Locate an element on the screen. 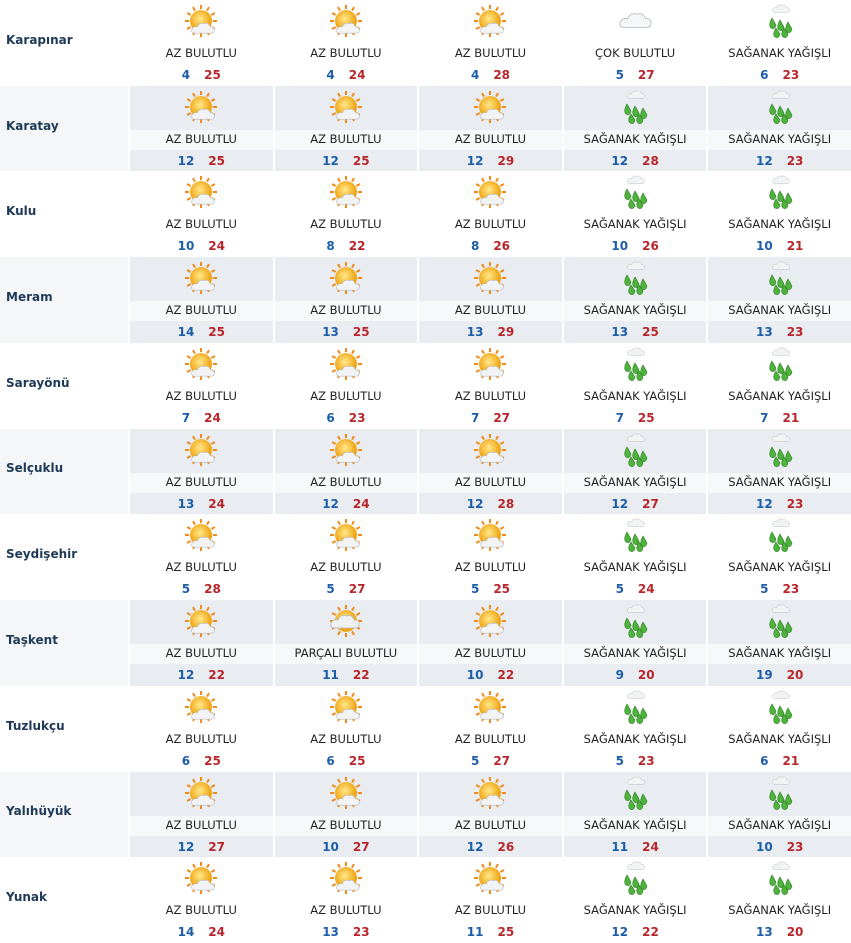  temperatures: 12 29 is located at coordinates (490, 161).